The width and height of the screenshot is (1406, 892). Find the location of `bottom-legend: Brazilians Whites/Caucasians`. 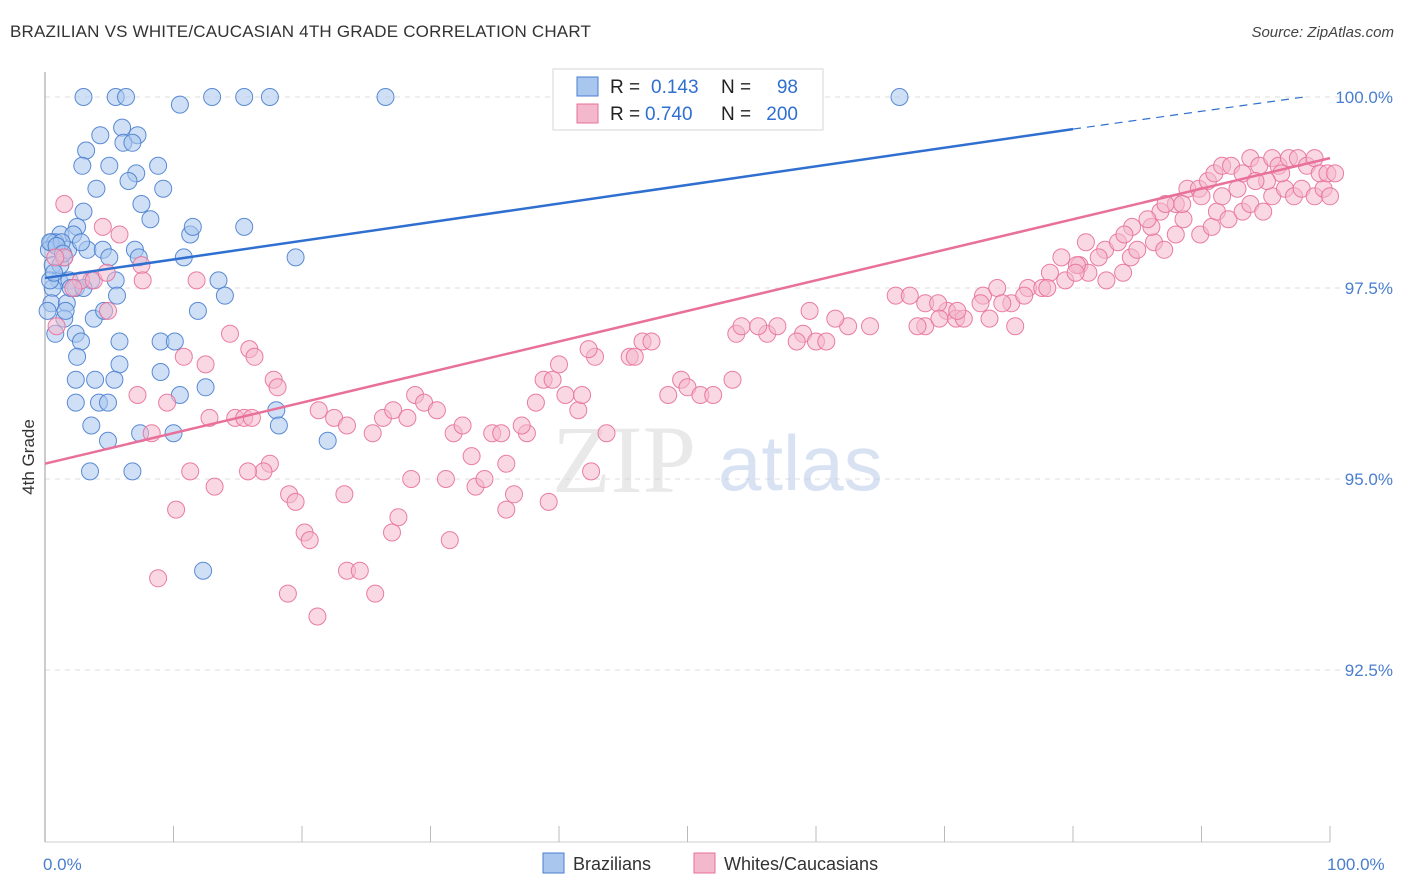

bottom-legend: Brazilians Whites/Caucasians is located at coordinates (710, 863).